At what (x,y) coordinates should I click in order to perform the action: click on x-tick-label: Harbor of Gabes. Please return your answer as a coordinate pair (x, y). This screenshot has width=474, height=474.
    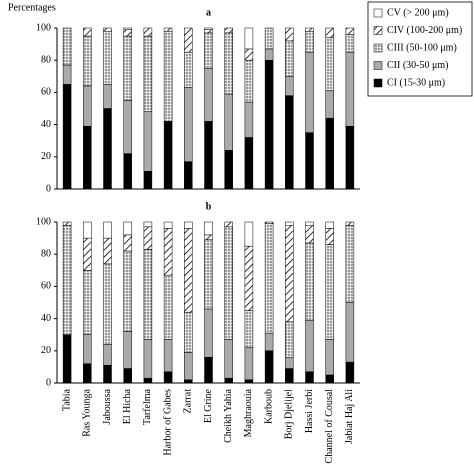
    Looking at the image, I should click on (167, 422).